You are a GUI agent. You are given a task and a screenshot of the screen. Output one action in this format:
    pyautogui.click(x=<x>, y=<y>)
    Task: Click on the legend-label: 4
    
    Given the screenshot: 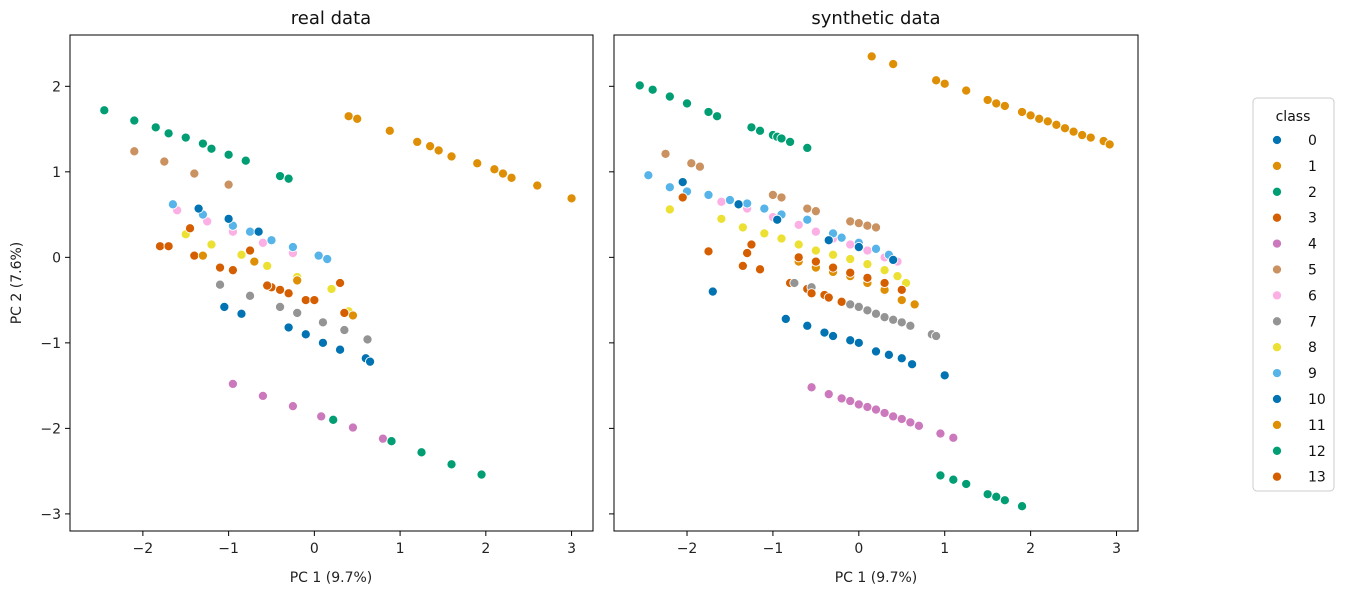 What is the action you would take?
    pyautogui.click(x=1312, y=245)
    